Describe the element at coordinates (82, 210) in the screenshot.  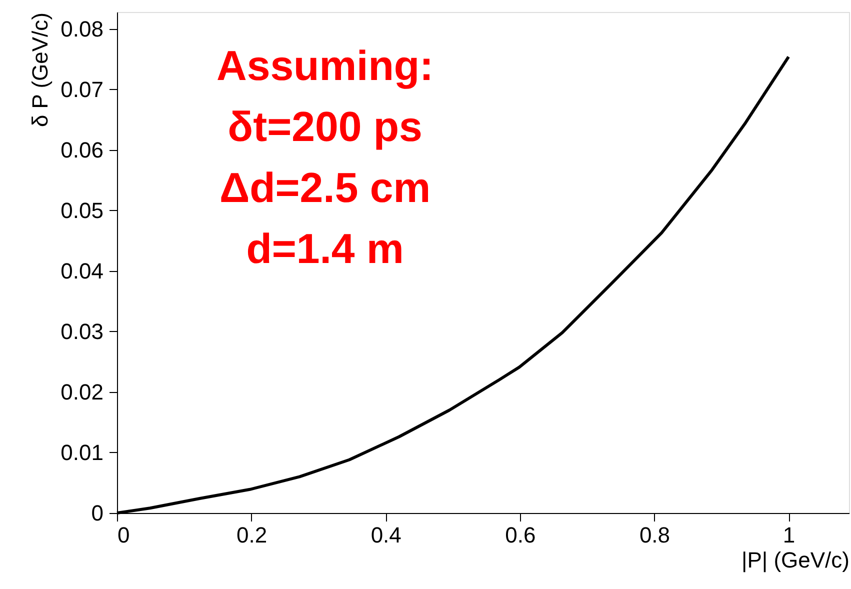
I see `y-tick-label: 0.05` at that location.